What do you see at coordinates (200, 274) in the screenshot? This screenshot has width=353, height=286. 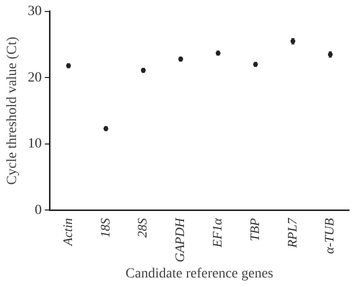 I see `x-axis-title: Candidate reference genes` at bounding box center [200, 274].